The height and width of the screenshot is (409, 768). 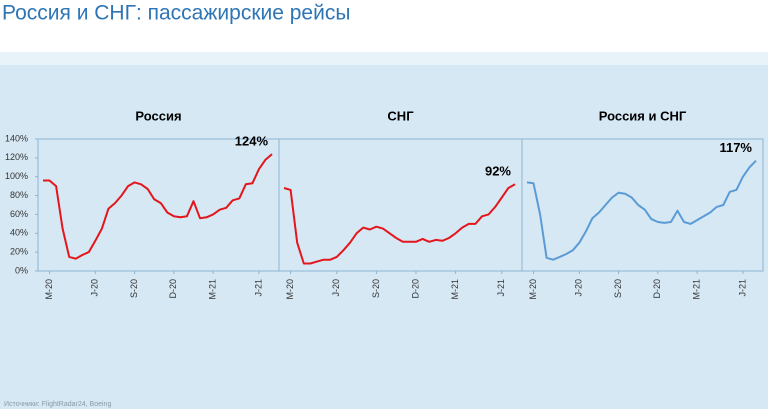 I want to click on y-tick-label: 120%, so click(x=16, y=157).